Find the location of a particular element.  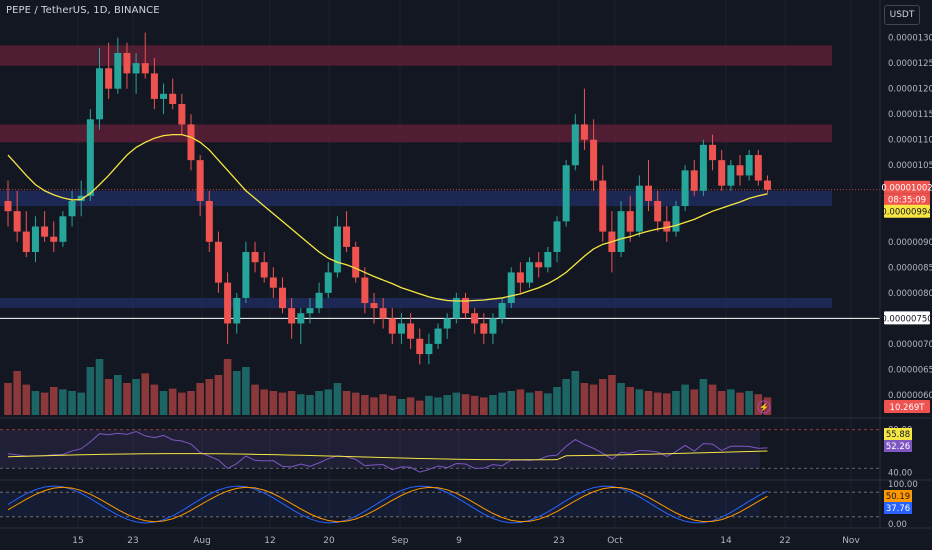

rsi-ma-line is located at coordinates (387, 455).